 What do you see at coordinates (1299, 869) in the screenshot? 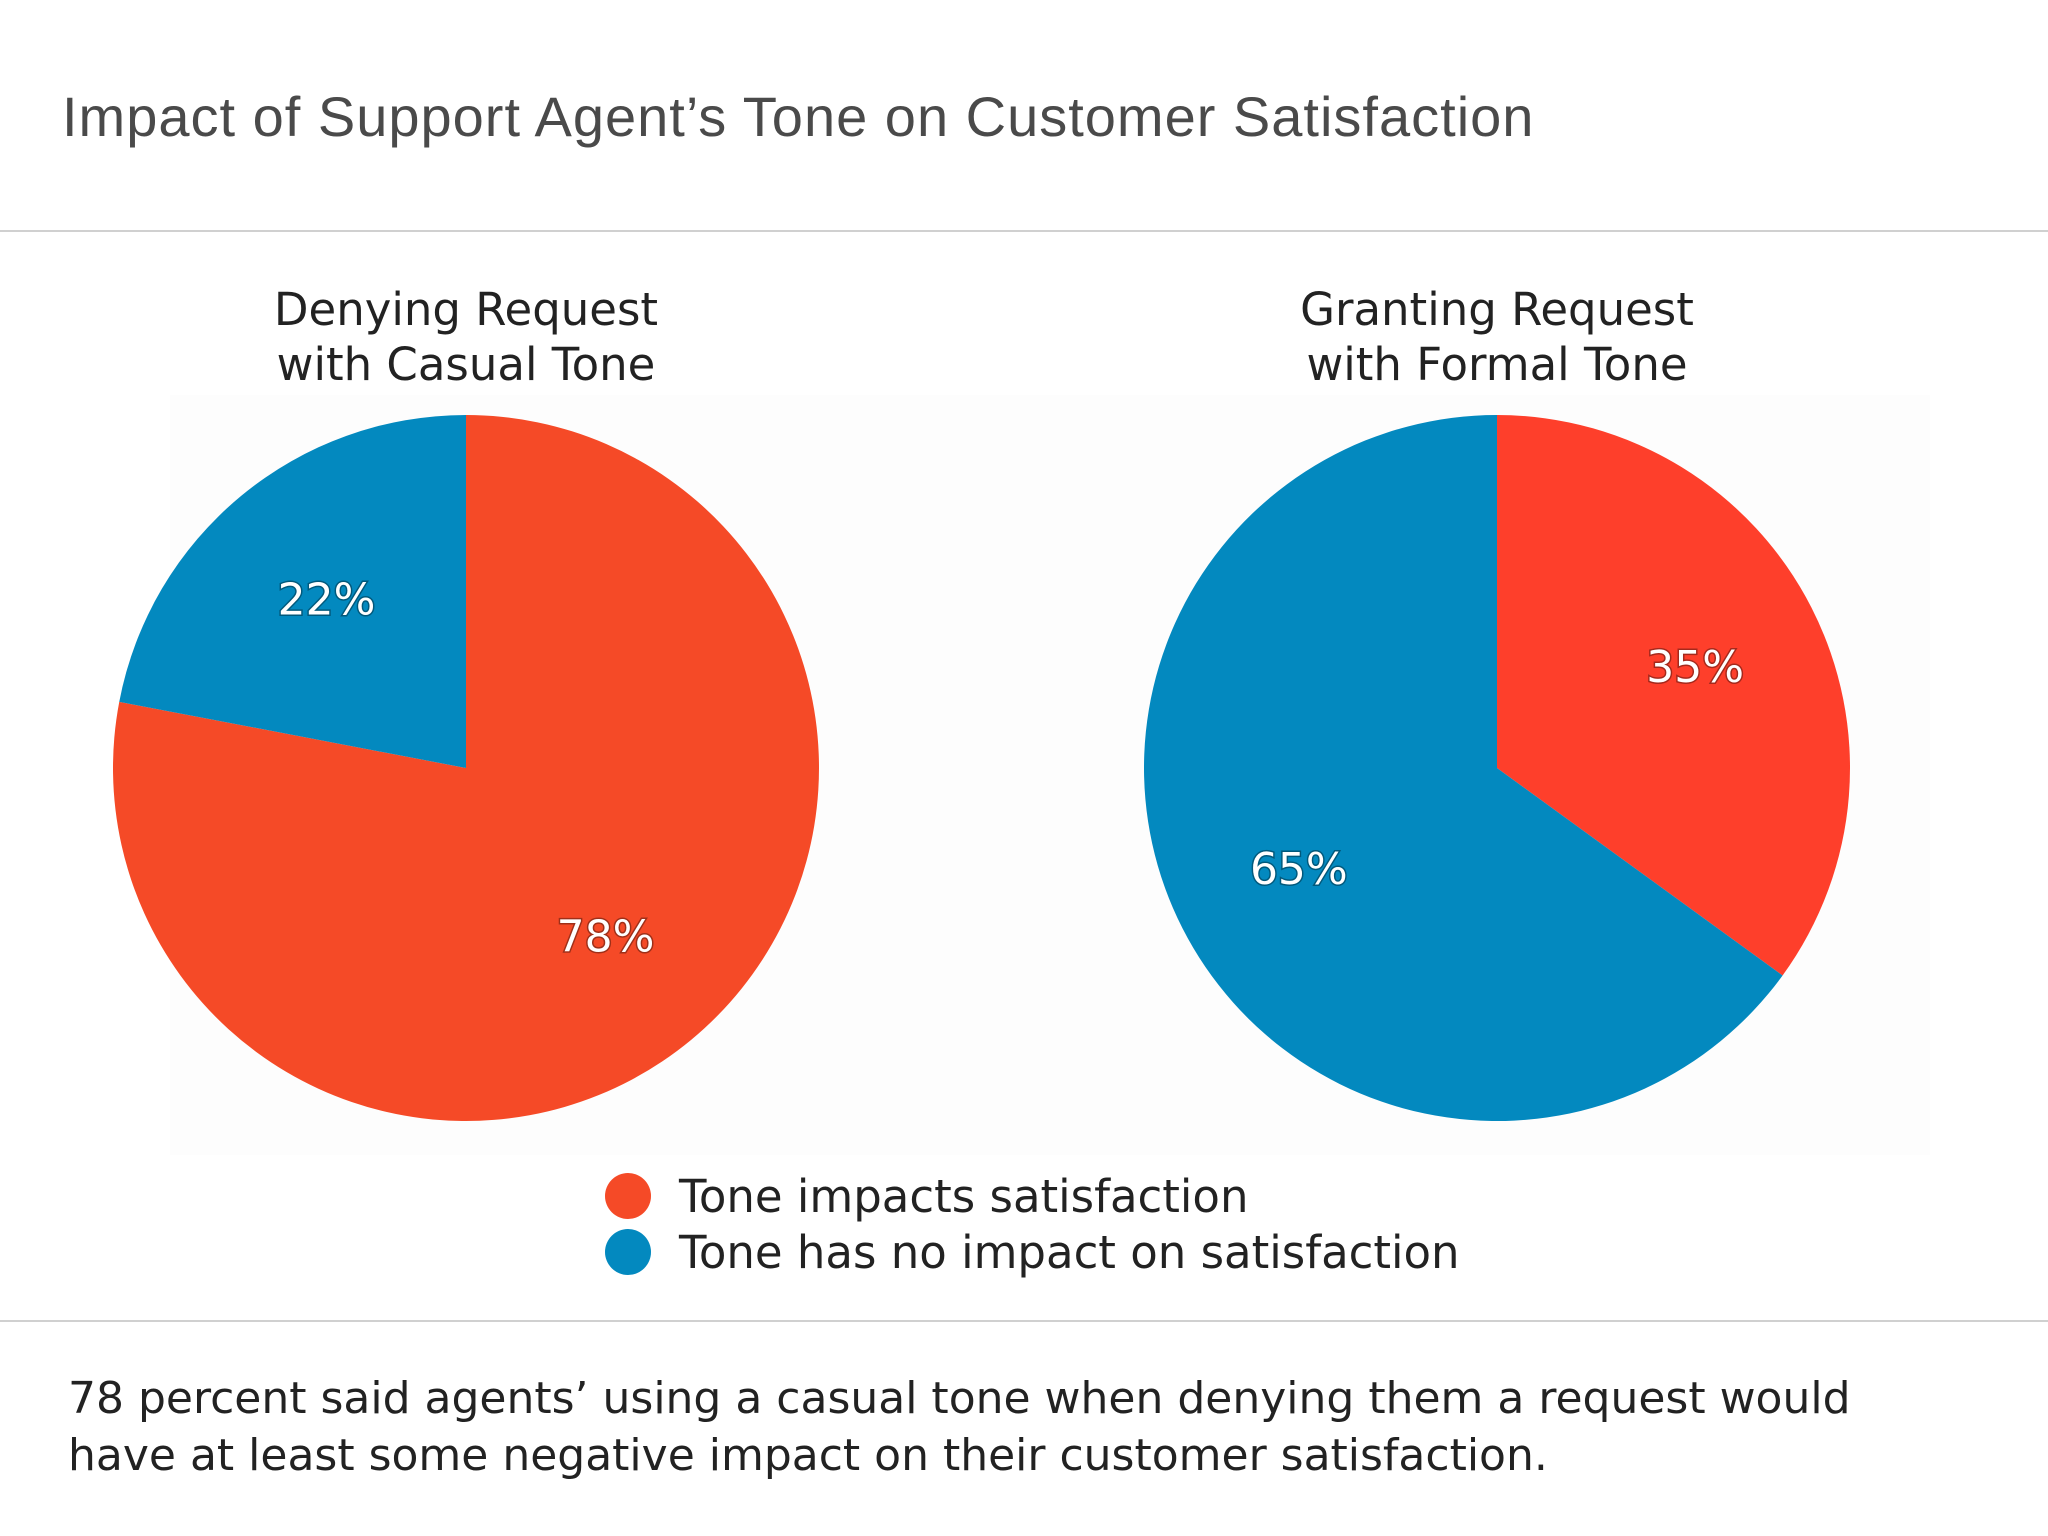
I see `pie-2-slice-2-label: 65%` at bounding box center [1299, 869].